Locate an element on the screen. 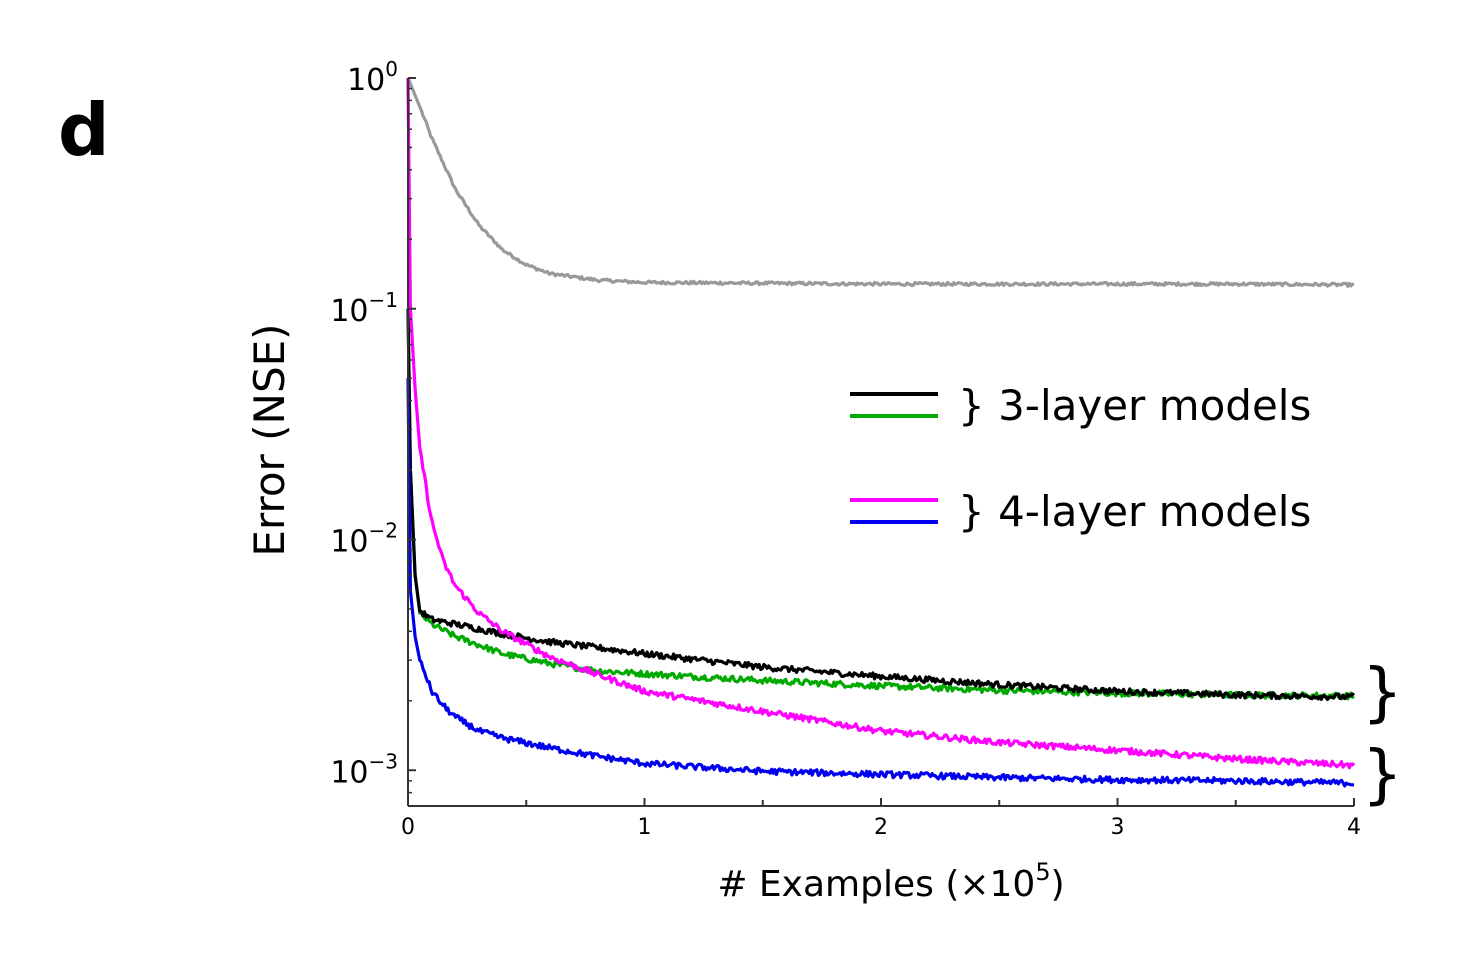 The image size is (1468, 962). x-tick-label: 3 is located at coordinates (1118, 827).